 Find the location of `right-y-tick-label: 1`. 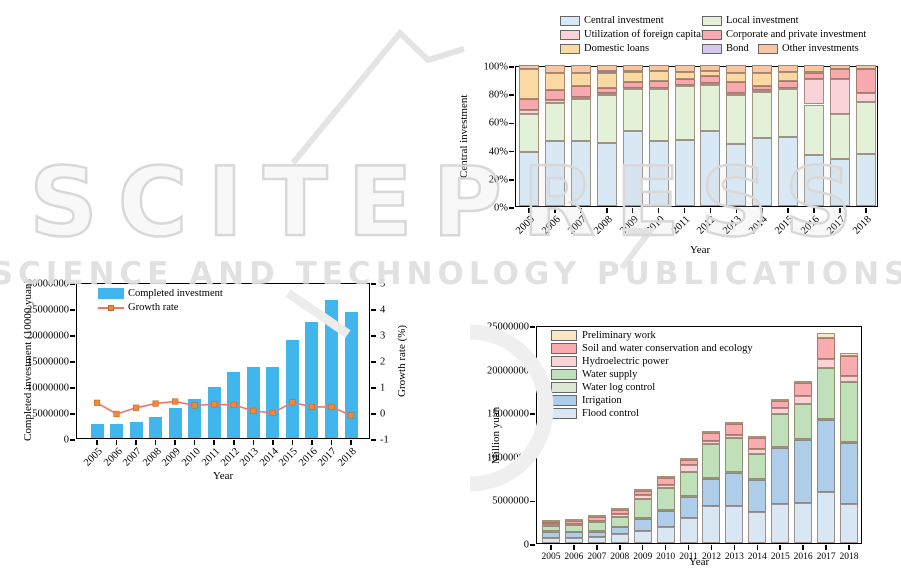

right-y-tick-label: 1 is located at coordinates (383, 388).